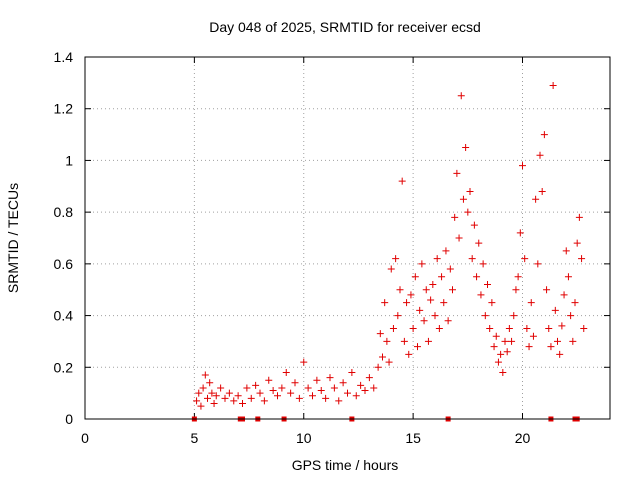 Image resolution: width=640 pixels, height=480 pixels. I want to click on y-tick-label: 1.4, so click(64, 57).